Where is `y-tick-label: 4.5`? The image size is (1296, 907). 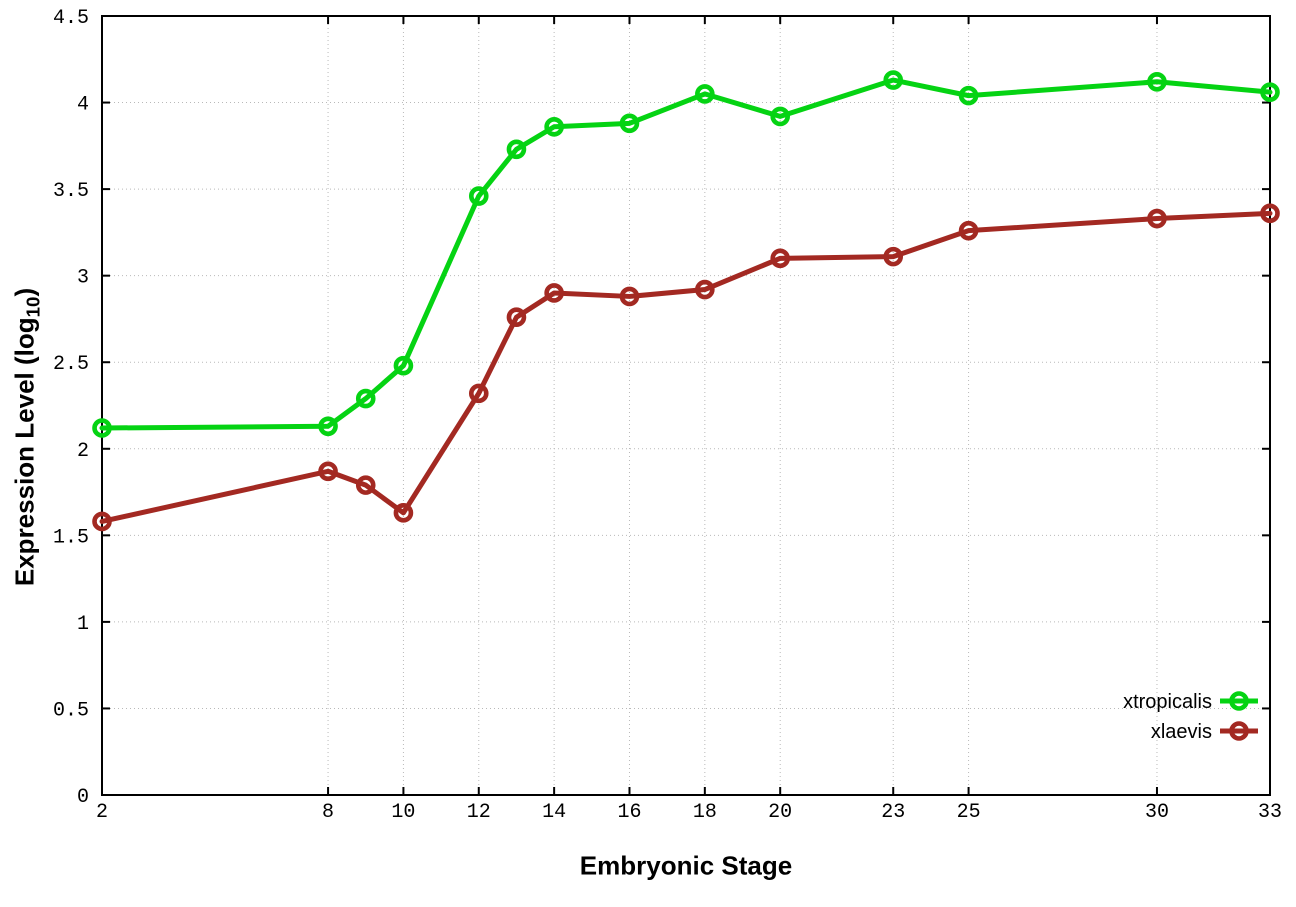
y-tick-label: 4.5 is located at coordinates (71, 18).